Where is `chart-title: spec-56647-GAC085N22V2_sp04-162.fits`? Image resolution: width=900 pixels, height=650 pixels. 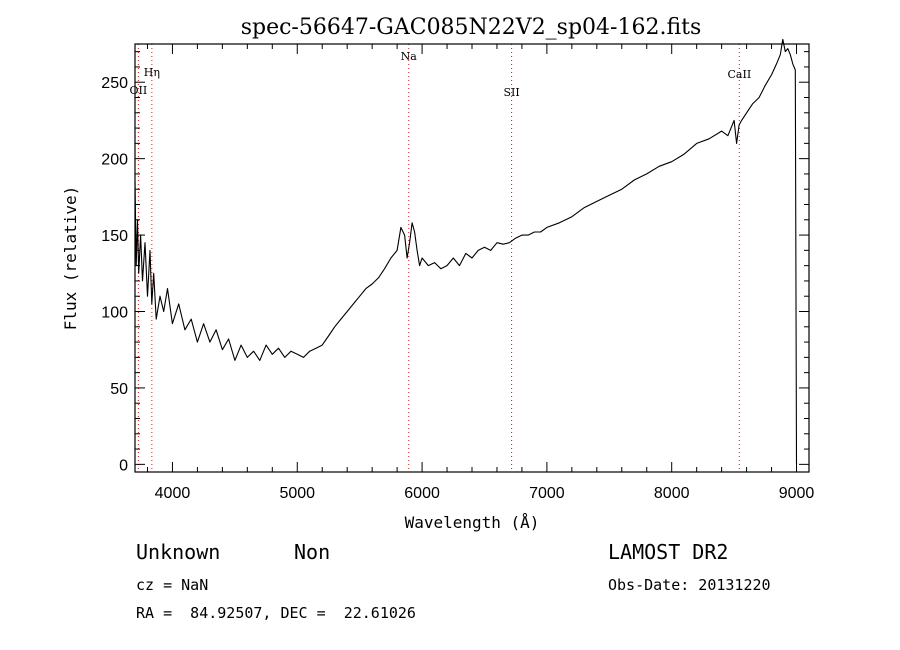
chart-title: spec-56647-GAC085N22V2_sp04-162.fits is located at coordinates (471, 27).